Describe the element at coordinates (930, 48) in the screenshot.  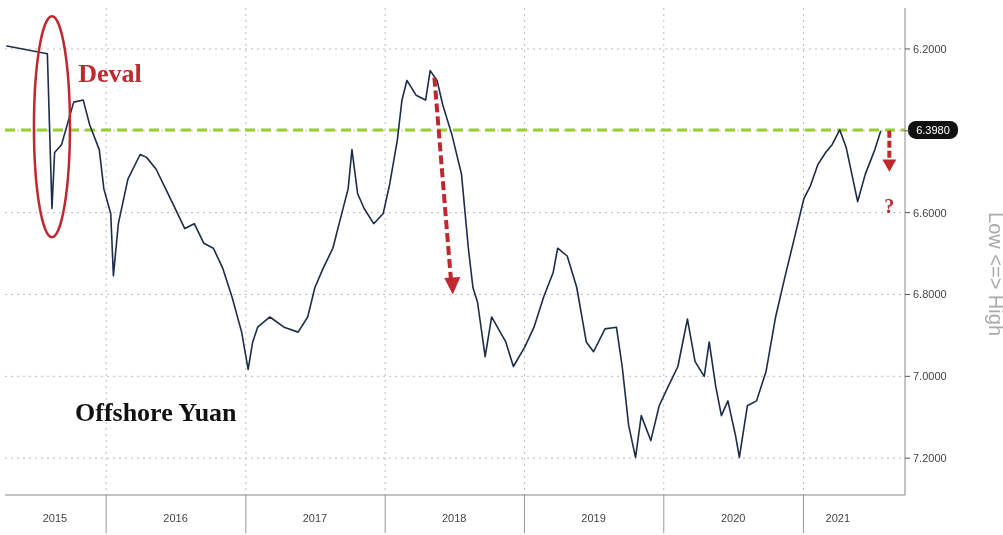
I see `y-tick-label: 6.2000` at that location.